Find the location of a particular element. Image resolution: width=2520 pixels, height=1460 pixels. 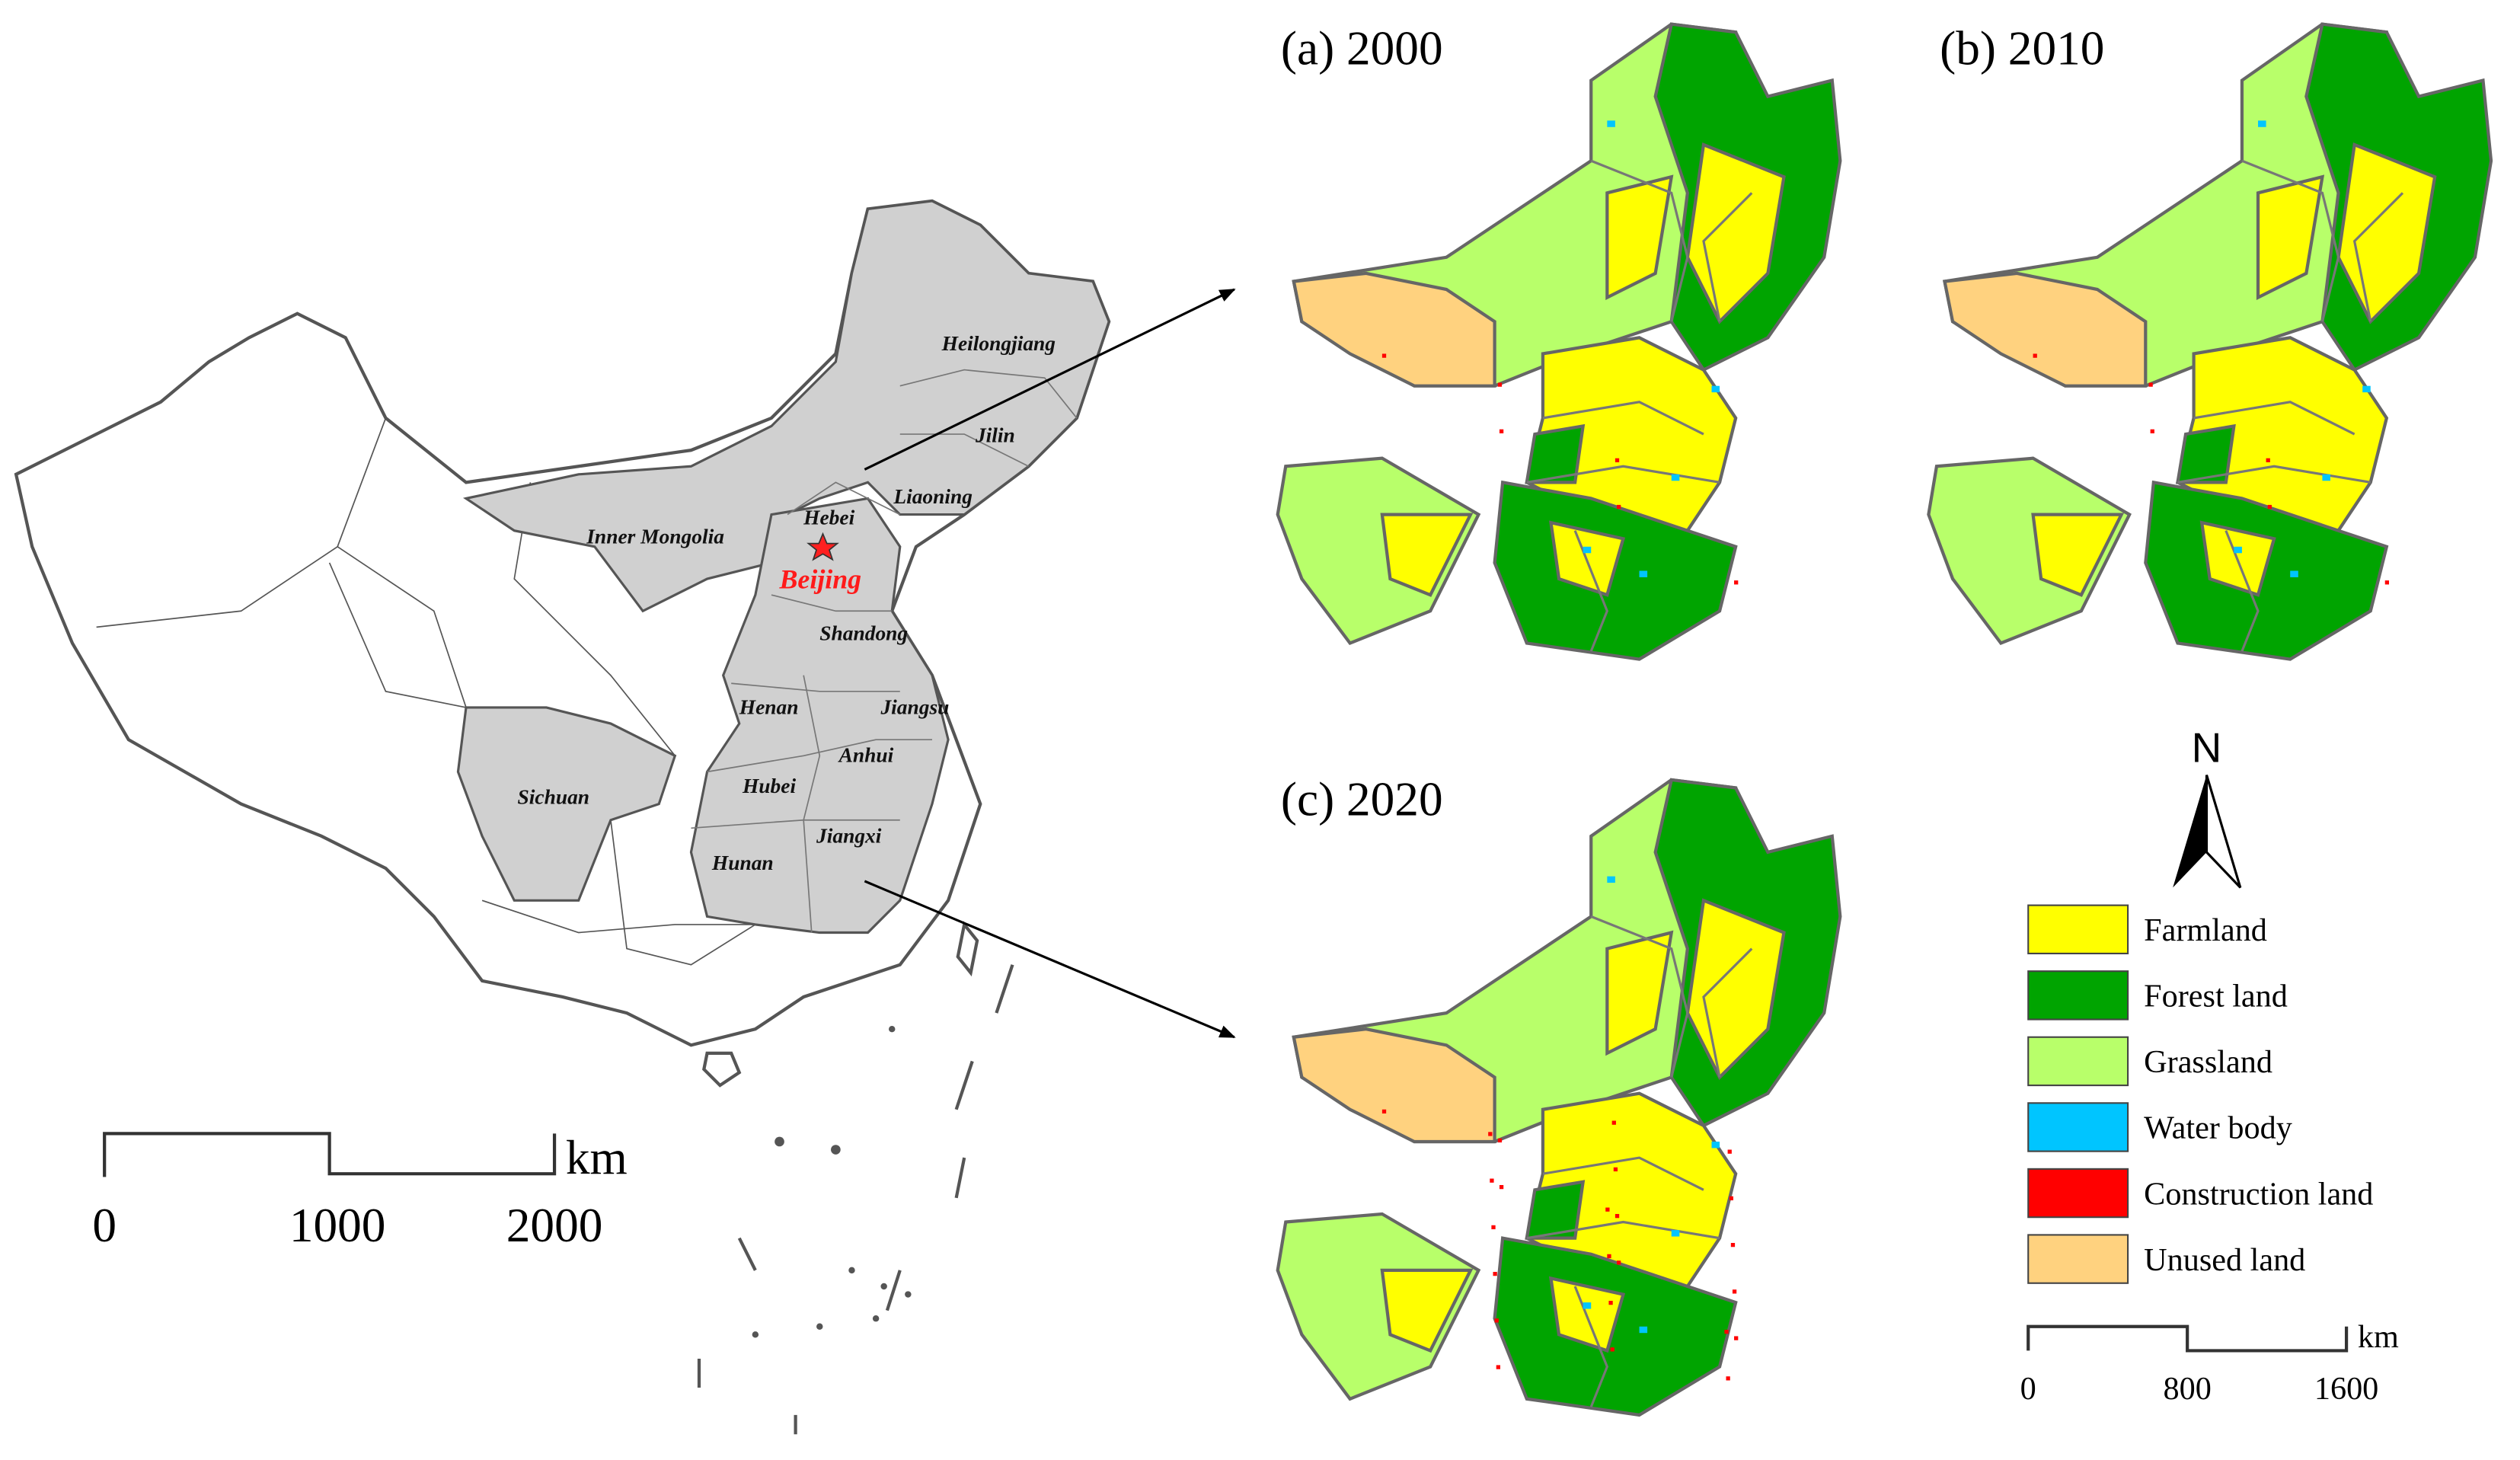

province-label: Shandong is located at coordinates (863, 632).